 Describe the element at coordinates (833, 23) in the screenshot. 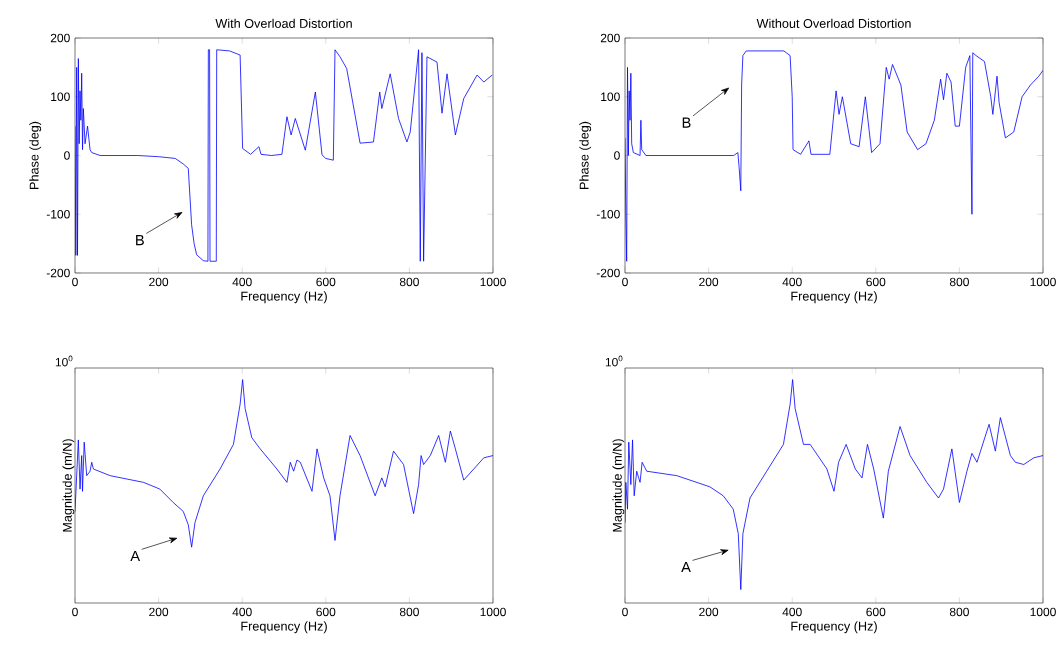

I see `chart-title: Without Overload Distortion` at that location.